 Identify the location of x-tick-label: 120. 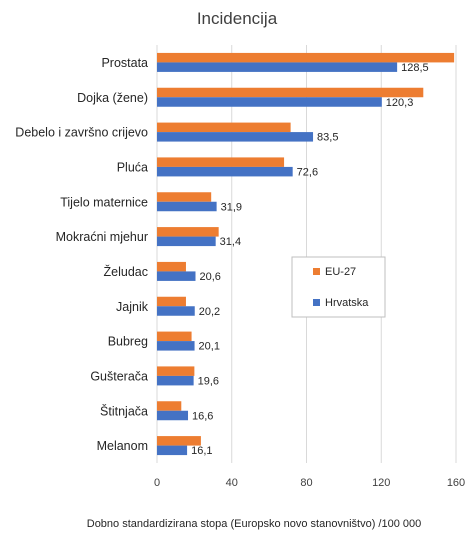
(381, 483).